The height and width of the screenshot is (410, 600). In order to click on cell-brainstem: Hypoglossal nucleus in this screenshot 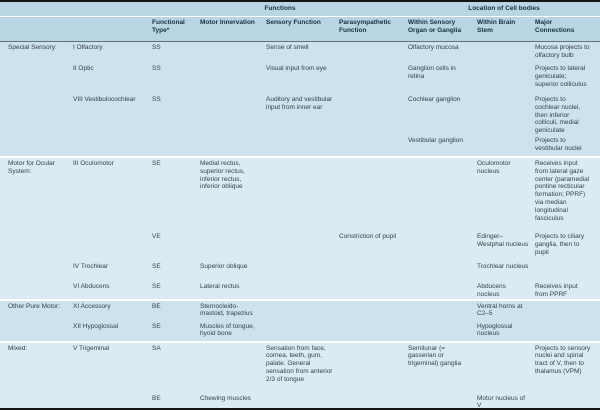, I will do `click(495, 330)`.